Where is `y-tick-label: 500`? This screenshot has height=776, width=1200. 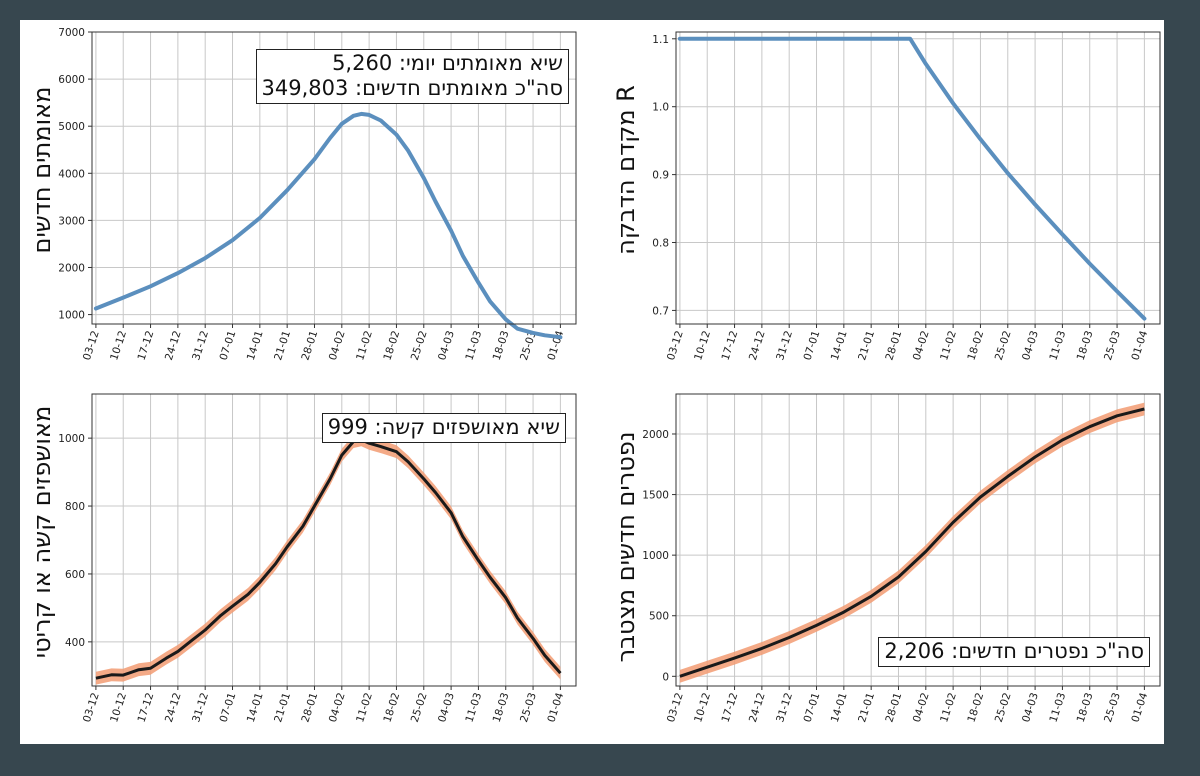
y-tick-label: 500 is located at coordinates (659, 617).